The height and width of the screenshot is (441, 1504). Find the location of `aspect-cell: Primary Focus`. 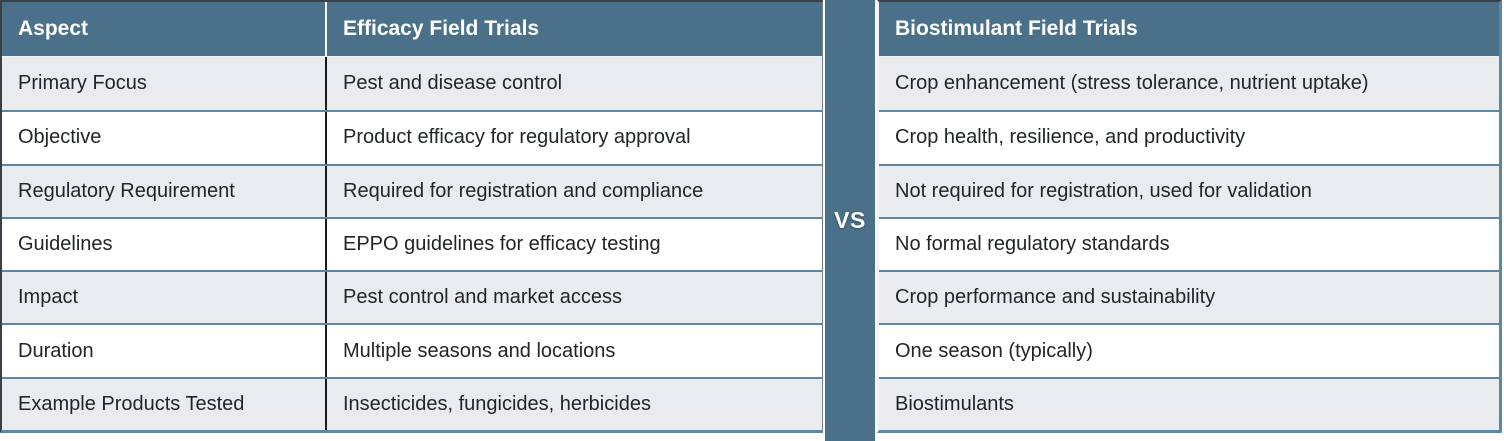

aspect-cell: Primary Focus is located at coordinates (82, 83).